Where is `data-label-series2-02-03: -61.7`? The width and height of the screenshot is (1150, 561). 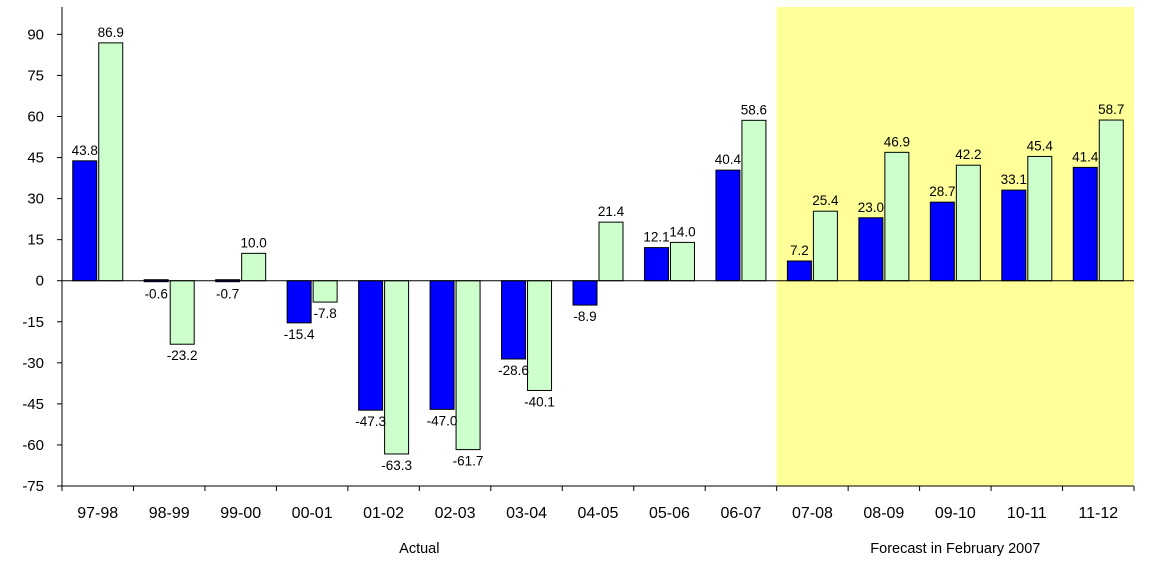 data-label-series2-02-03: -61.7 is located at coordinates (468, 461).